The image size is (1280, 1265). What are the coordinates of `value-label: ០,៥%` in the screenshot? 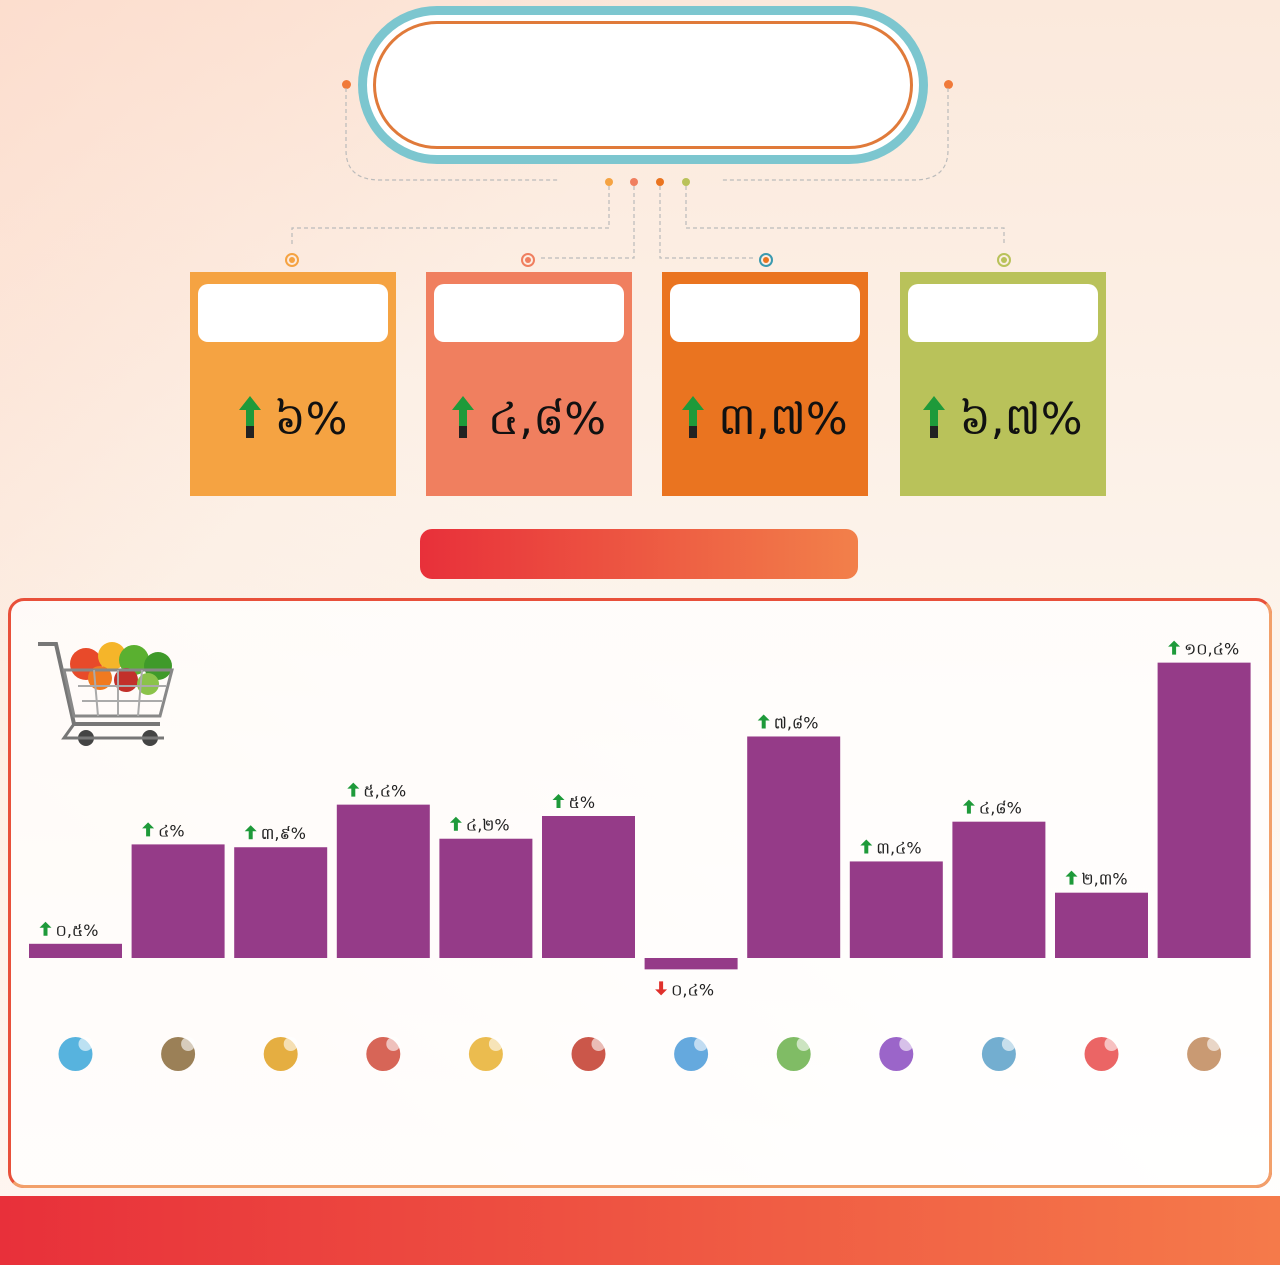 It's located at (69, 930).